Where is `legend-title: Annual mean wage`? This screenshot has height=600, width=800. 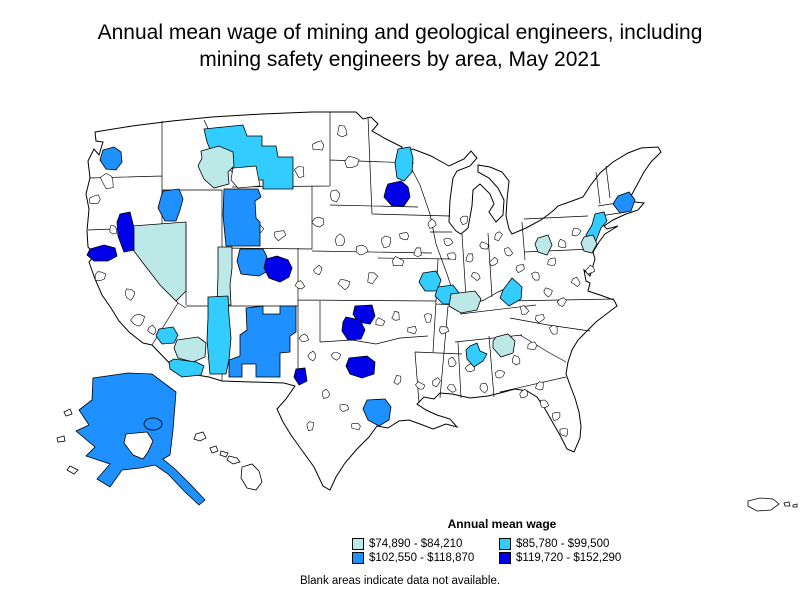
legend-title: Annual mean wage is located at coordinates (502, 524).